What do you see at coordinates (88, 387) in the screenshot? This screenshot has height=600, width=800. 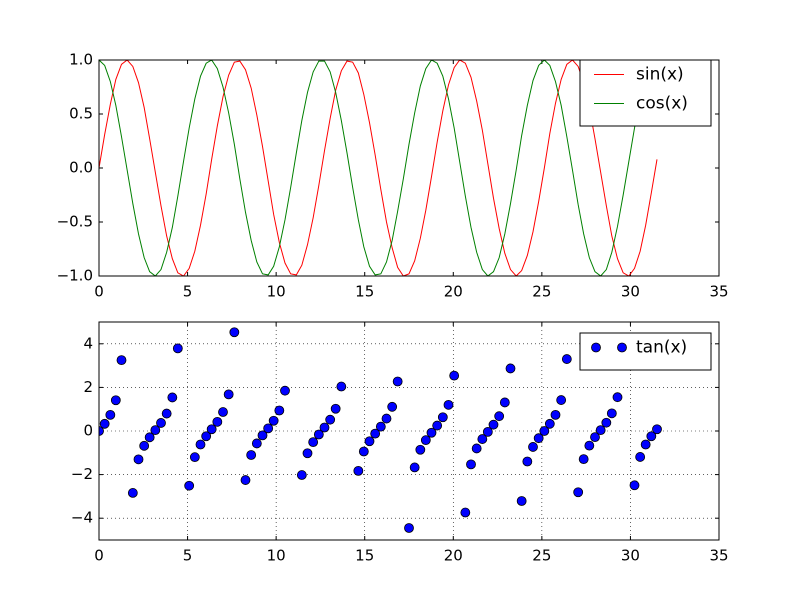 I see `y-tick-label: 2` at bounding box center [88, 387].